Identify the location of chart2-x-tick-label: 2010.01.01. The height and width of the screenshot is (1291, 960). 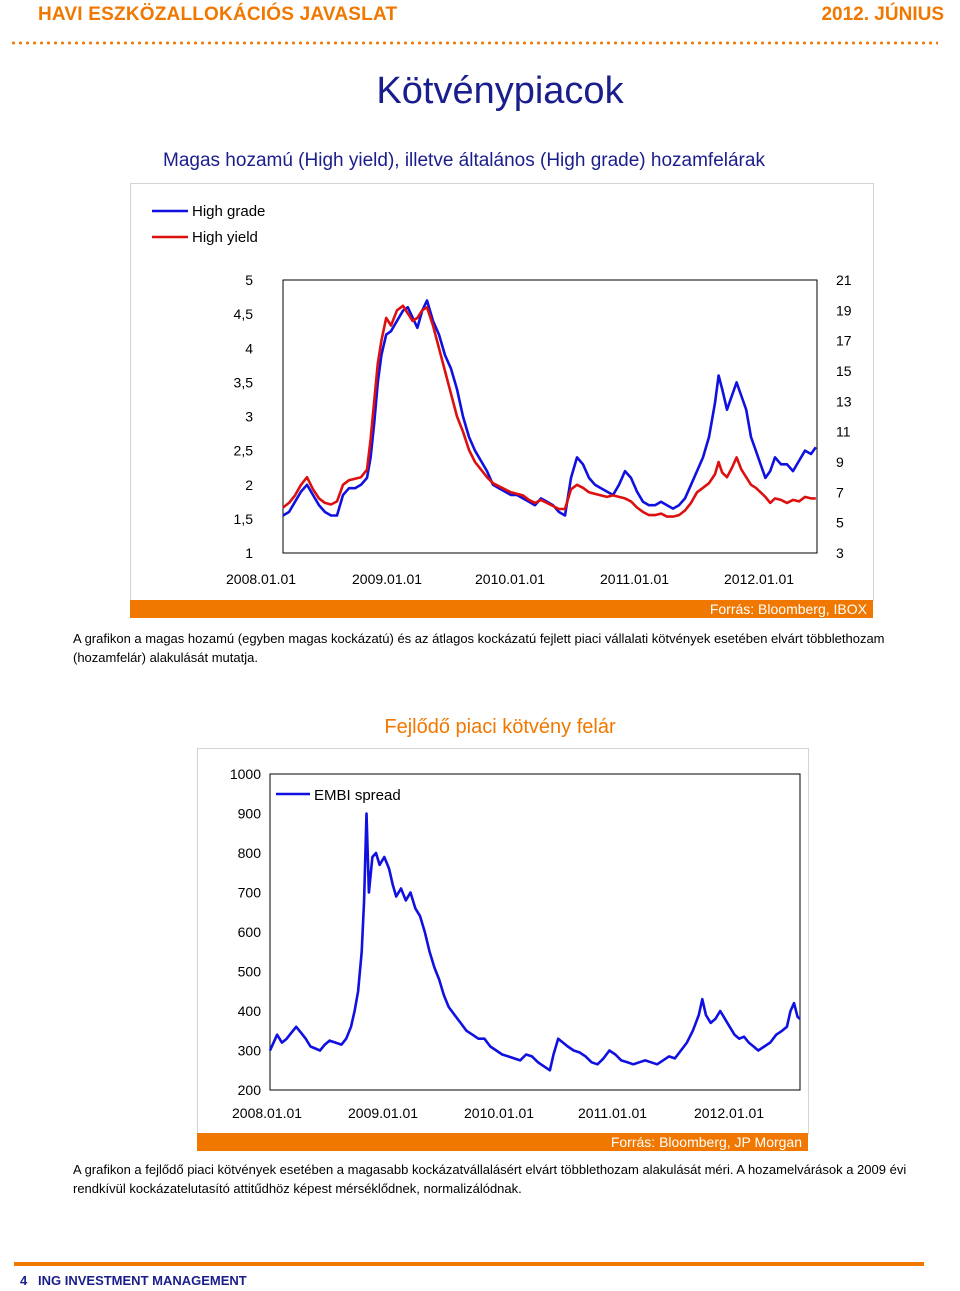
(499, 1113).